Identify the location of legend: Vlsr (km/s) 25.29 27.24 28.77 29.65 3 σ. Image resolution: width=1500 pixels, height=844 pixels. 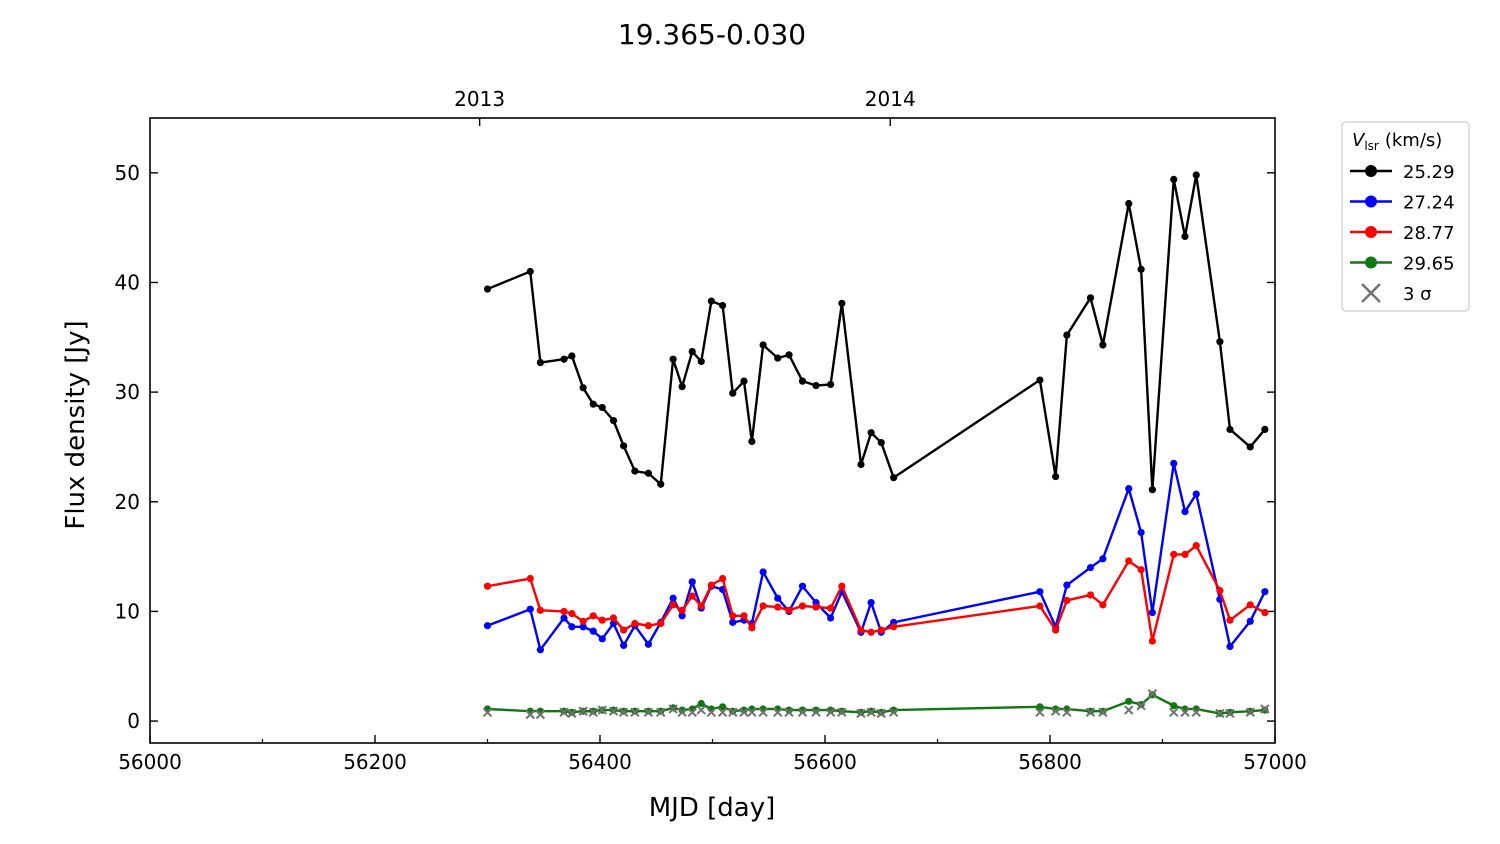
(1405, 216).